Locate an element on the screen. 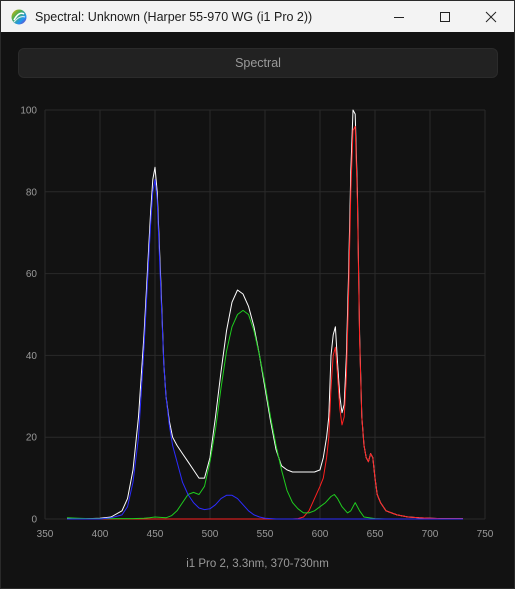 Image resolution: width=515 pixels, height=589 pixels. x-tick-label: 500 is located at coordinates (210, 534).